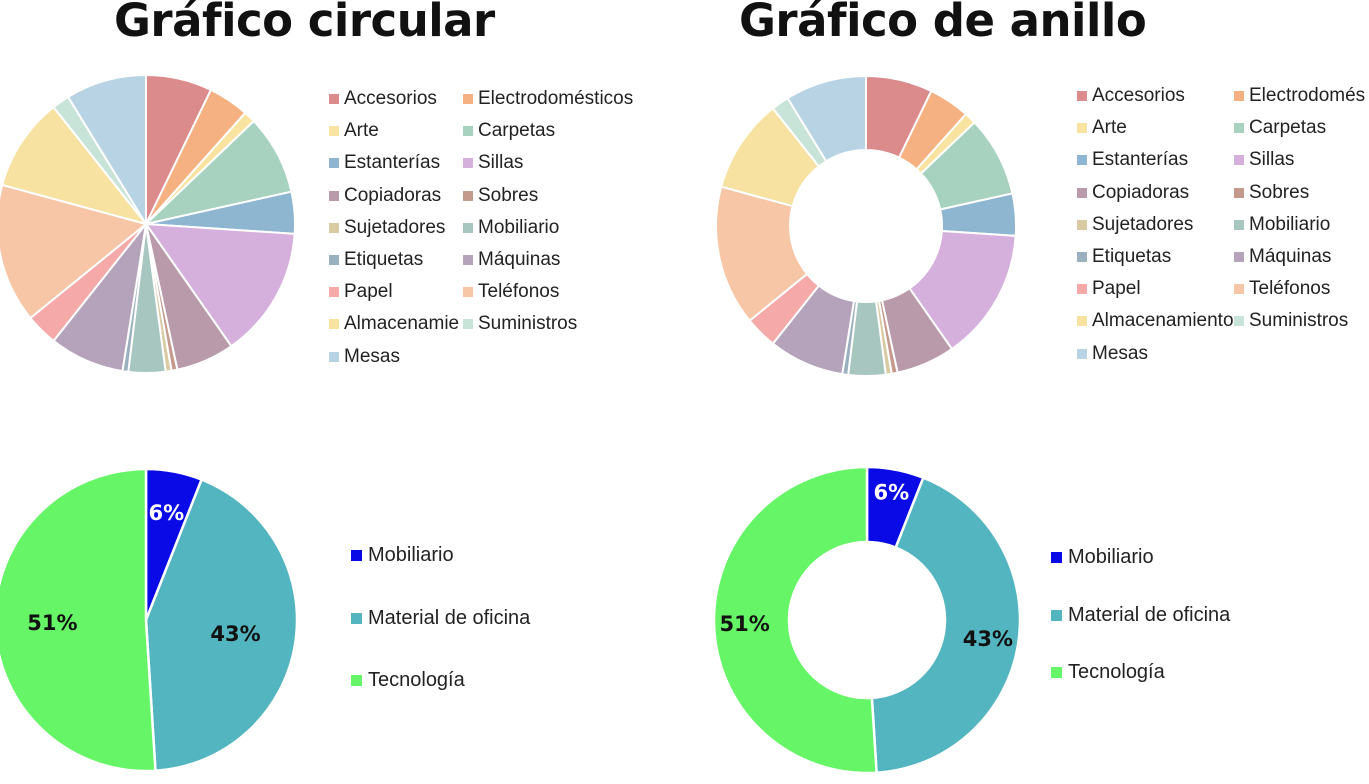 The image size is (1369, 784). What do you see at coordinates (867, 620) in the screenshot?
I see `donut-chart-segments: 6% 43% 51%` at bounding box center [867, 620].